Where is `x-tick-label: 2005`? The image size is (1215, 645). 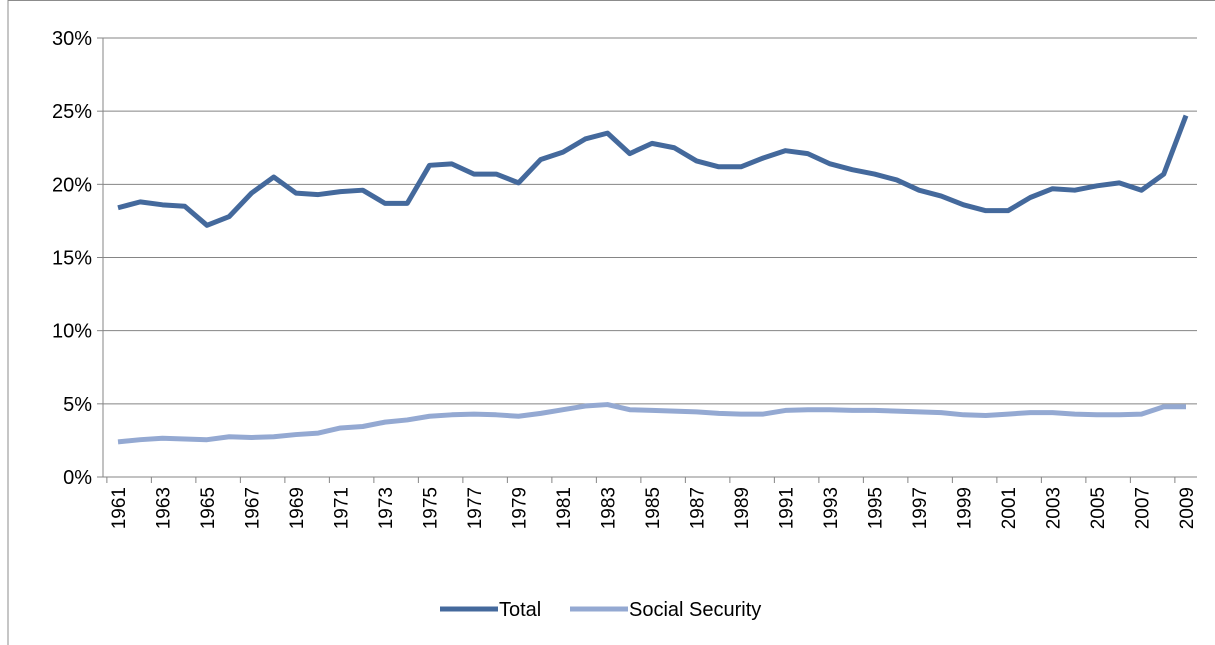 x-tick-label: 2005 is located at coordinates (1098, 508).